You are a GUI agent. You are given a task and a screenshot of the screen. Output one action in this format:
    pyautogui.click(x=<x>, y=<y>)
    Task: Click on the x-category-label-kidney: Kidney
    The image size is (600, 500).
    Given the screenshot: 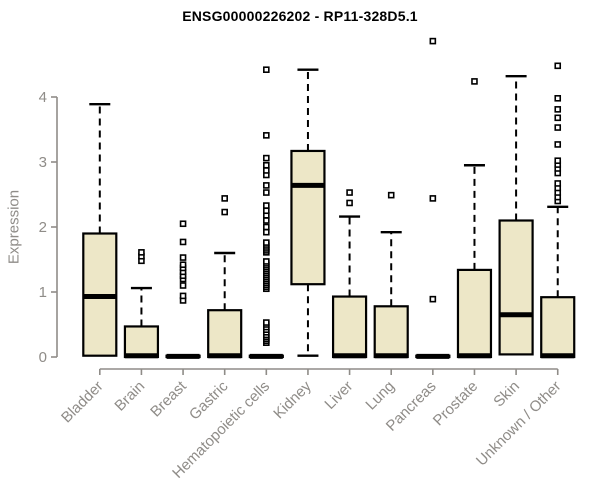 What is the action you would take?
    pyautogui.click(x=292, y=399)
    